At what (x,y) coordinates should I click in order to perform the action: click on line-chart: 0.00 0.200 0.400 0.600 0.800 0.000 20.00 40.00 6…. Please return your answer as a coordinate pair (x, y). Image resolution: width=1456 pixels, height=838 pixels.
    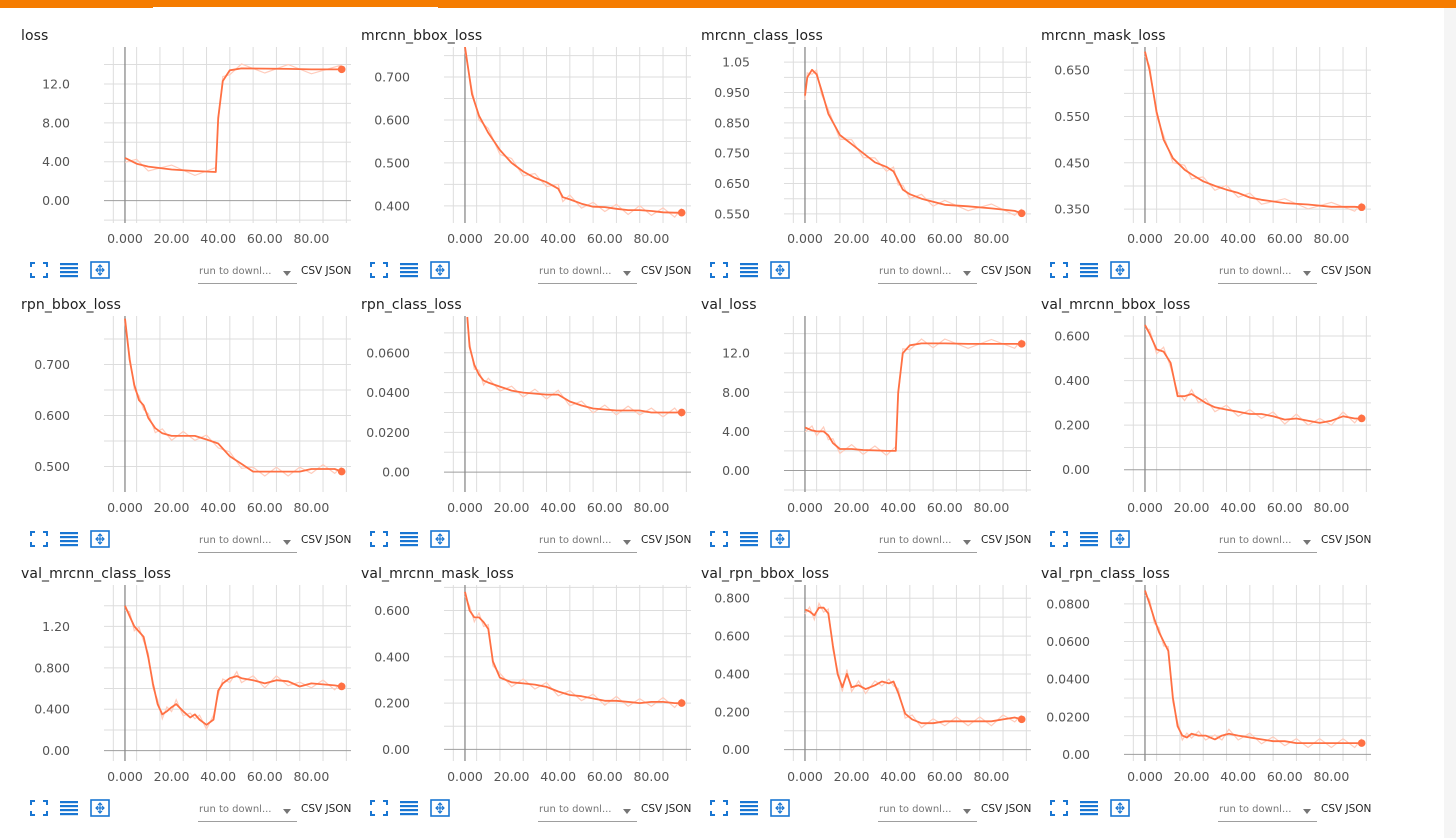
    Looking at the image, I should click on (870, 675).